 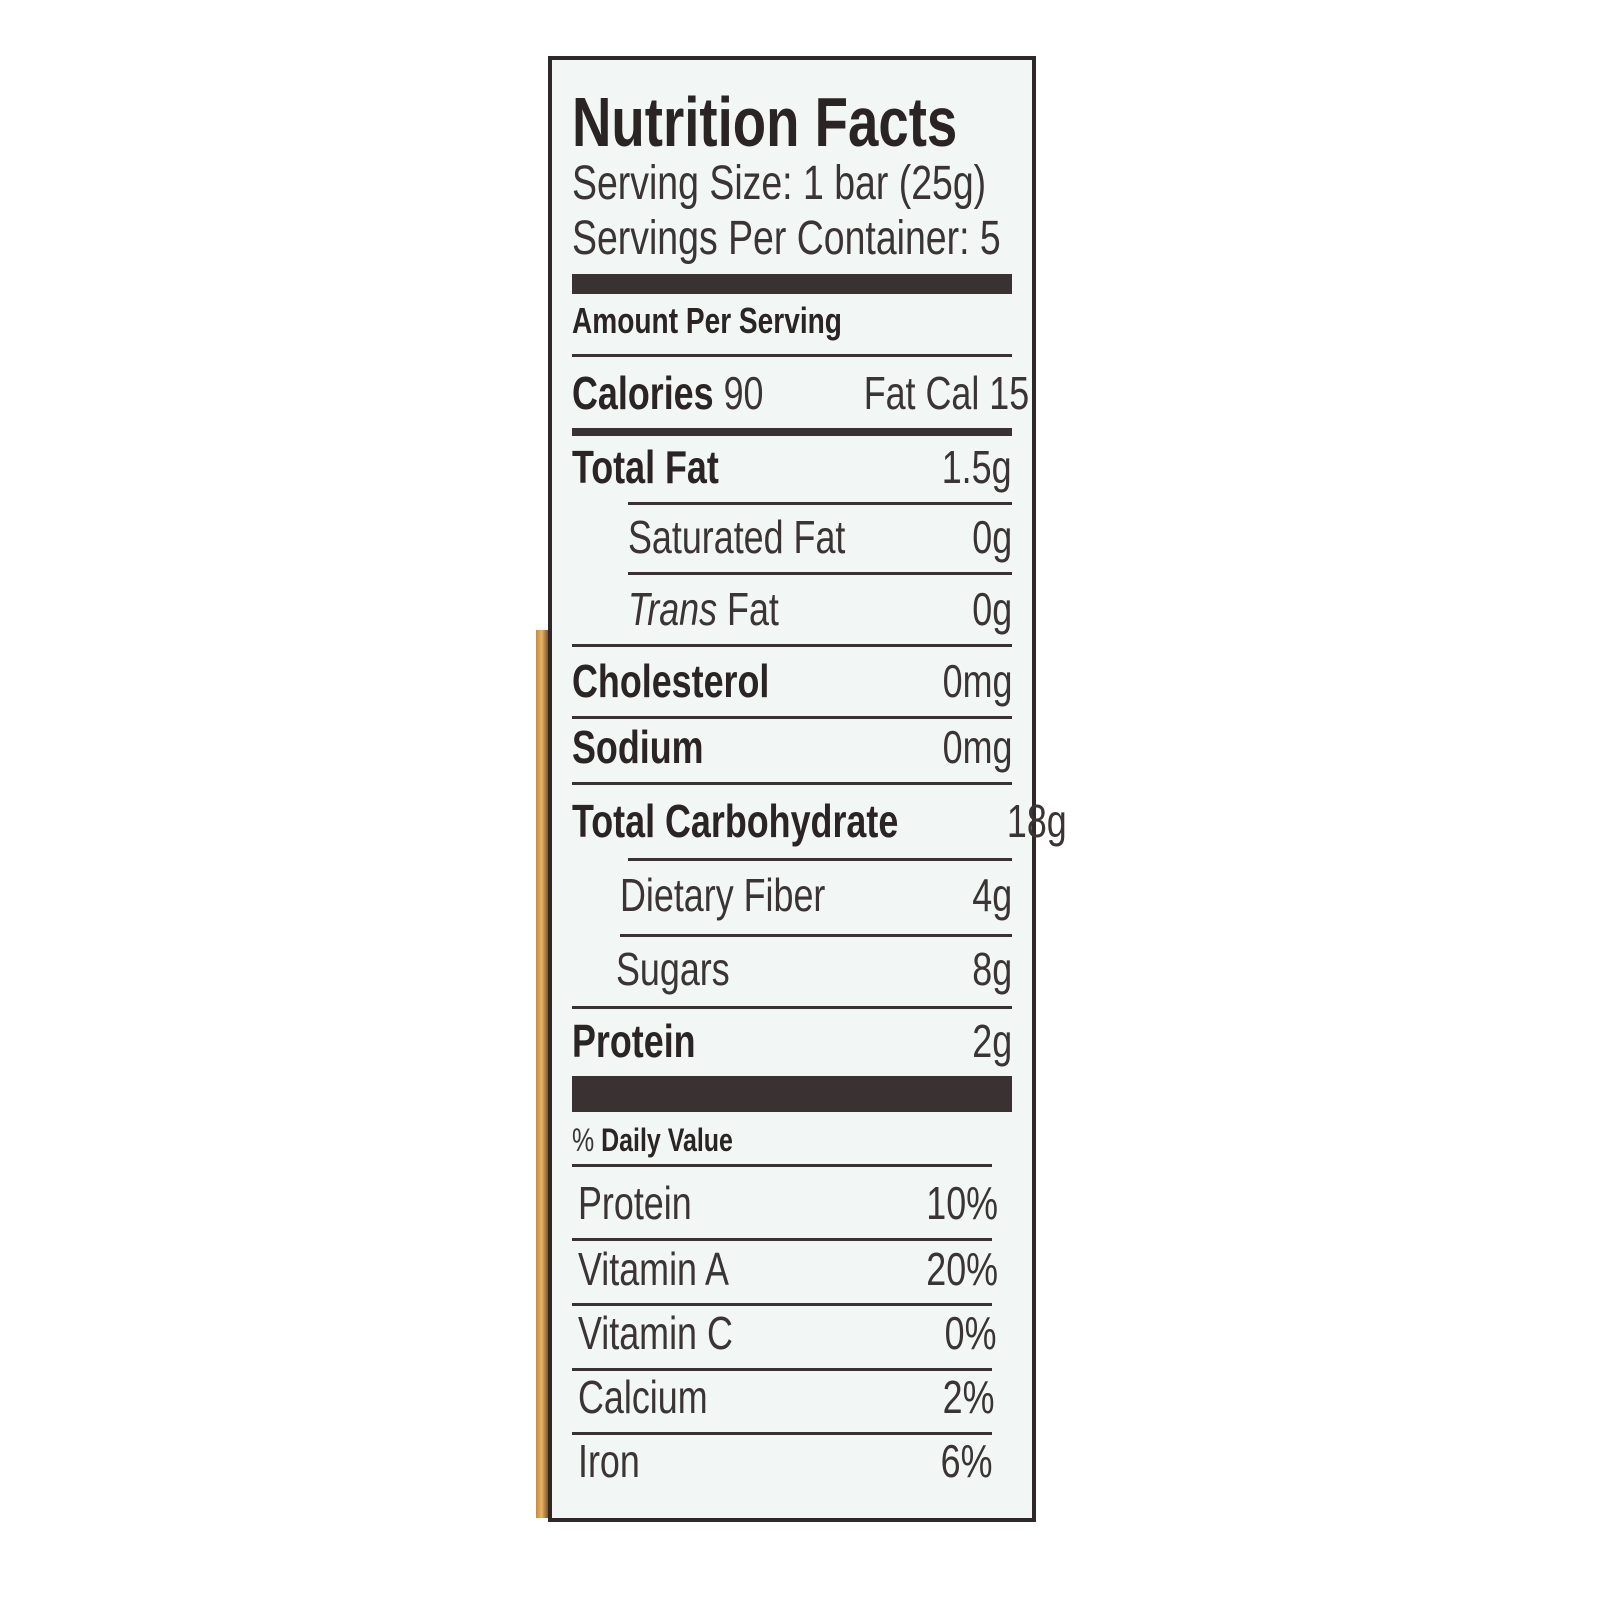 I want to click on daily-value-header: % Daily Value, so click(x=792, y=1140).